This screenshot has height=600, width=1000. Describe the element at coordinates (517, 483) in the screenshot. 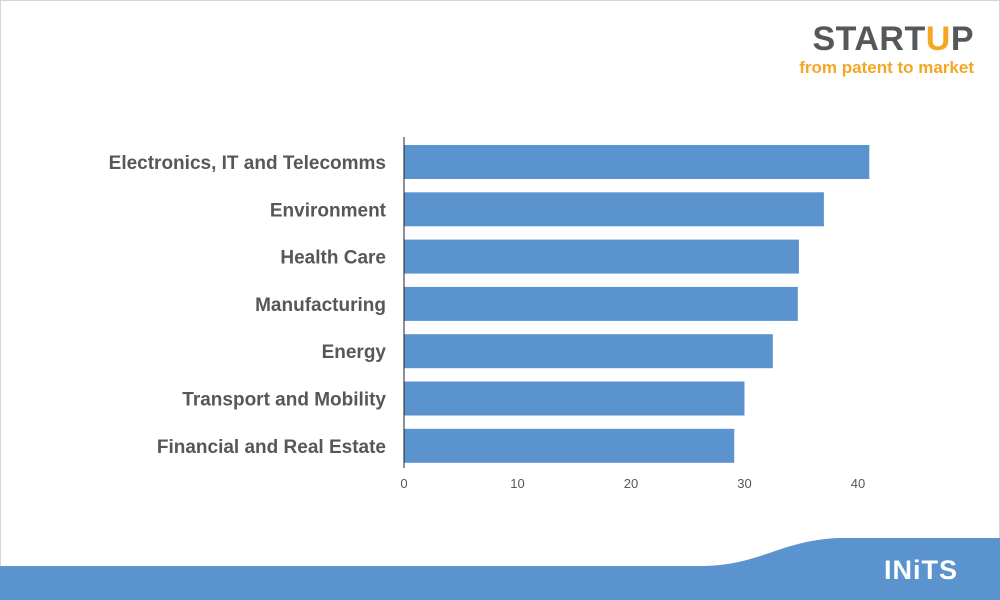

I see `x-tick-label: 10` at that location.